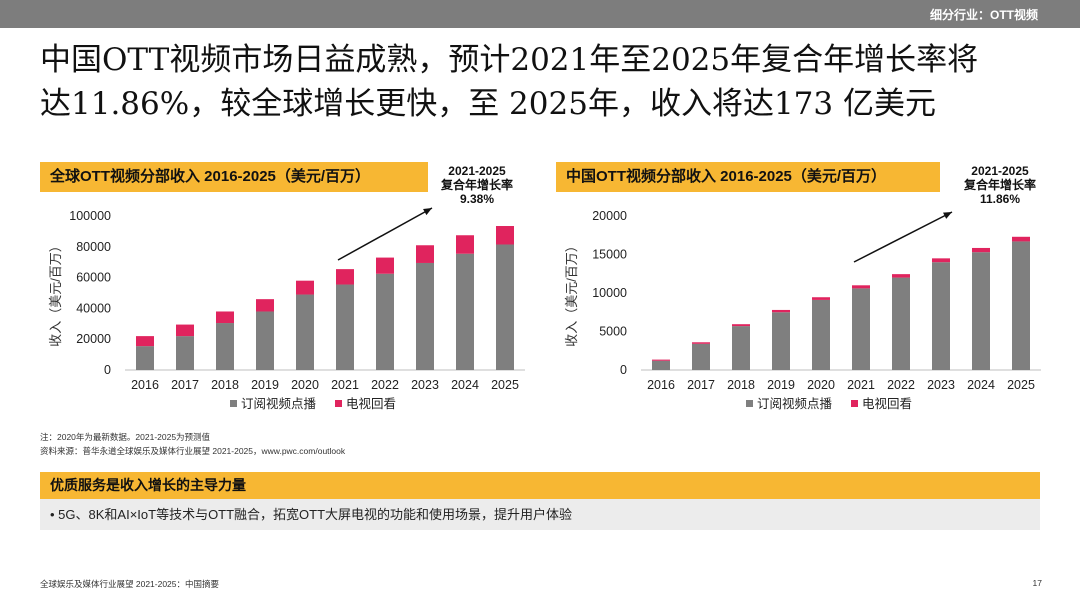 The image size is (1080, 608). What do you see at coordinates (749, 403) in the screenshot?
I see `china-legend-swatch-svod` at bounding box center [749, 403].